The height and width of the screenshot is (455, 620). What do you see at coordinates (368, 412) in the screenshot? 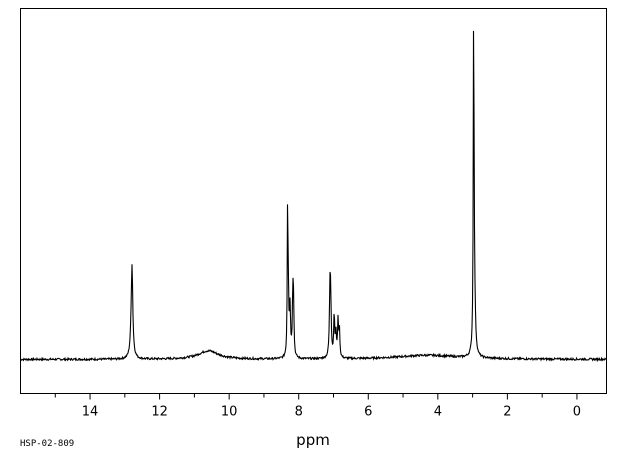
I see `x-tick-label: 6` at bounding box center [368, 412].